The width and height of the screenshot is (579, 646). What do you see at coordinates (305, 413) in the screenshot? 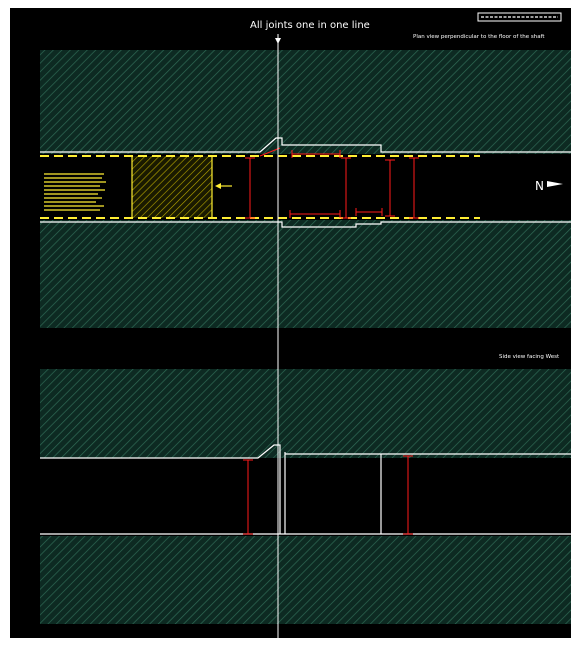
I see `side-upper-rock` at bounding box center [305, 413].